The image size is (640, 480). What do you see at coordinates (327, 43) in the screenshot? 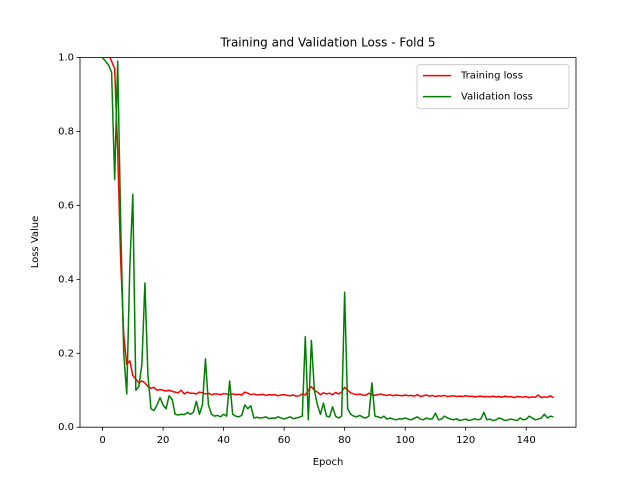
I see `chart-title: Training and Validation Loss - Fold 5` at bounding box center [327, 43].